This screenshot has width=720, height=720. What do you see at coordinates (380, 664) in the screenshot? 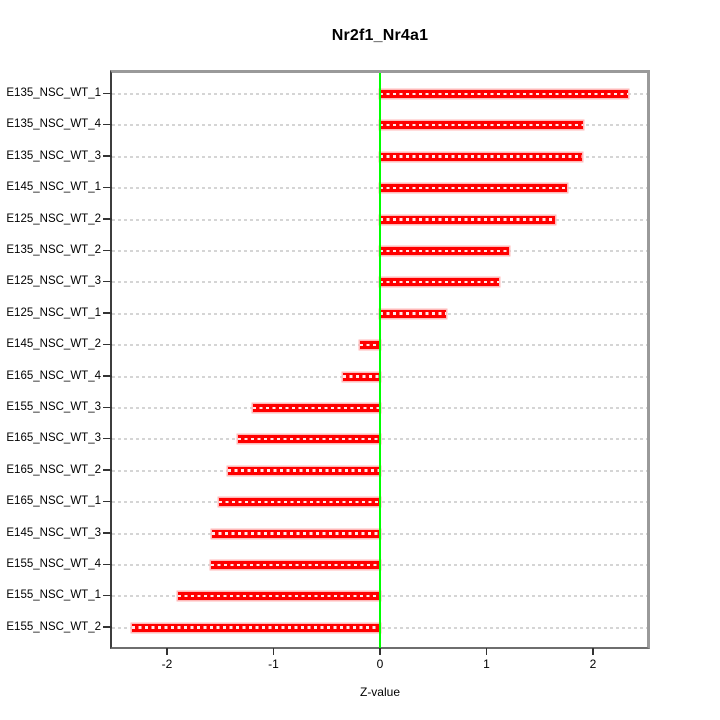
I see `x-tick-label: 0` at bounding box center [380, 664].